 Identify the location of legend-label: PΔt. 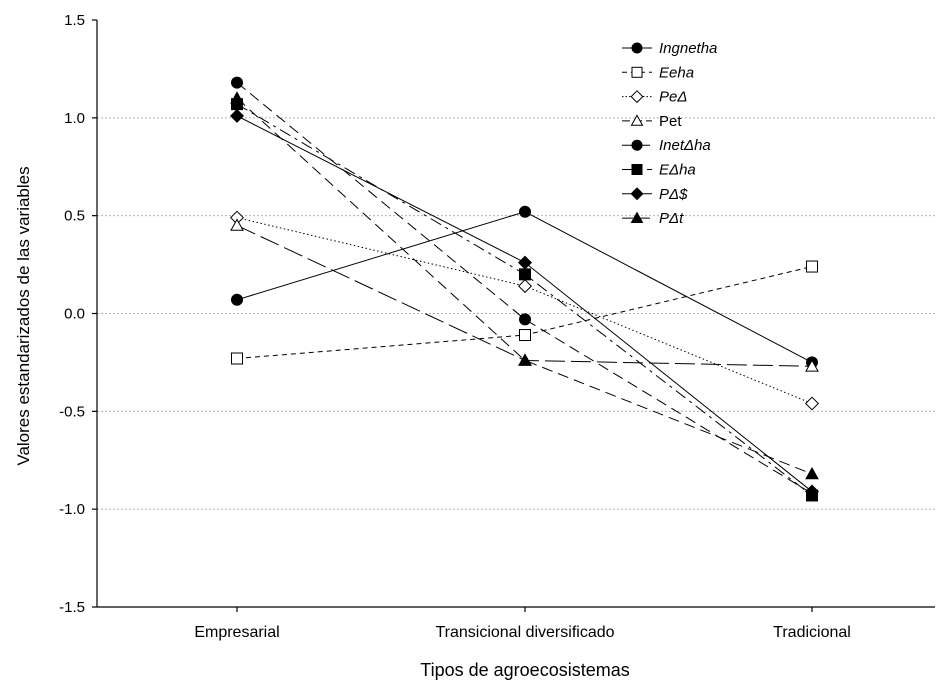
(671, 218).